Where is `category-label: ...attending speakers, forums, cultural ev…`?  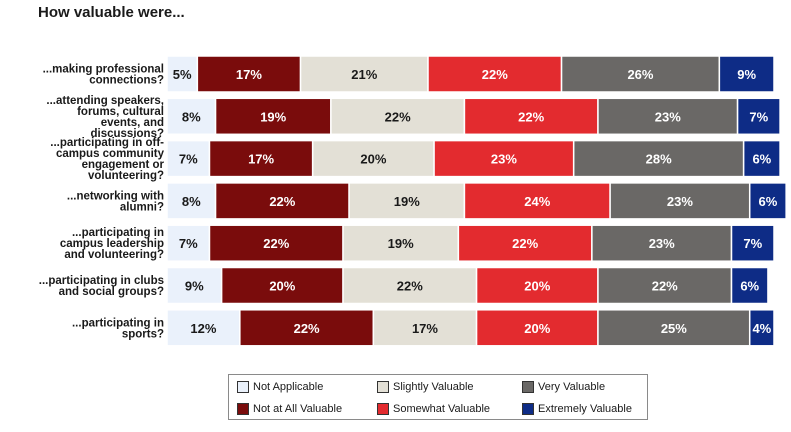
category-label: ...attending speakers, forums, cultural ev… is located at coordinates (105, 117).